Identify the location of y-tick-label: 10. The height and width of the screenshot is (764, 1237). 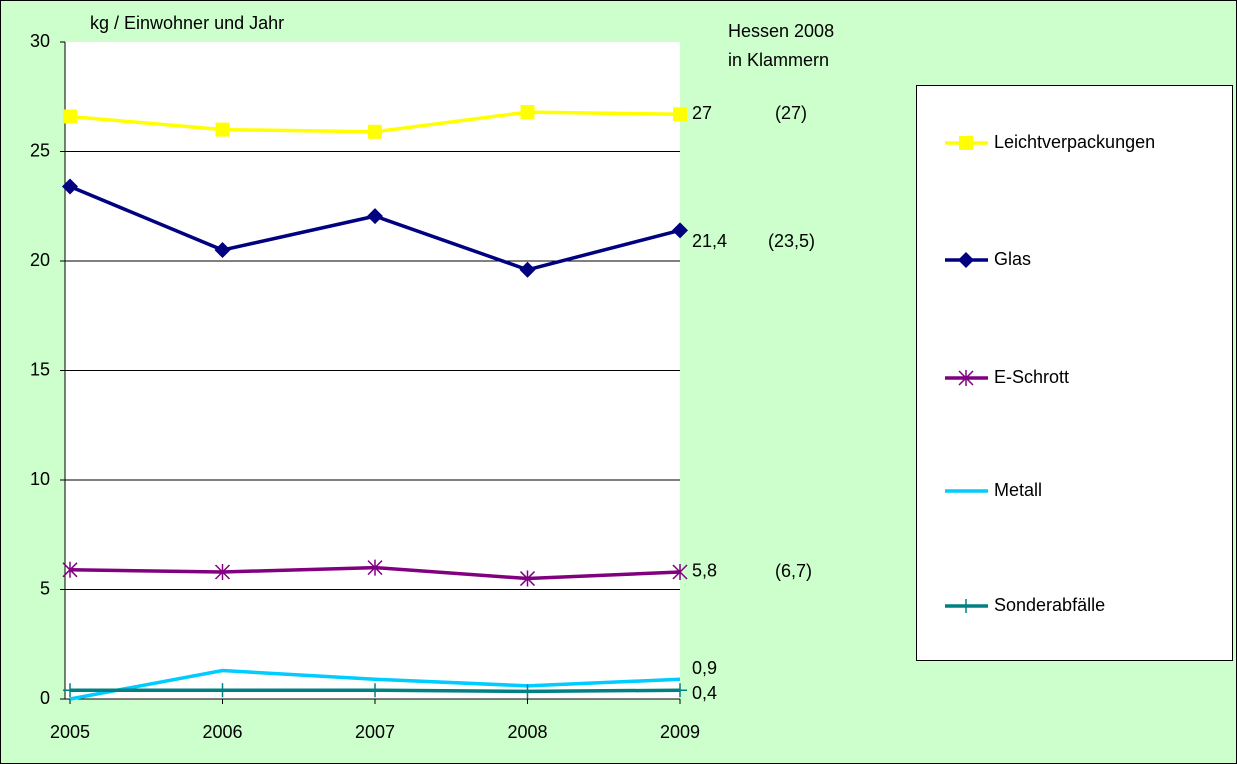
(40, 479).